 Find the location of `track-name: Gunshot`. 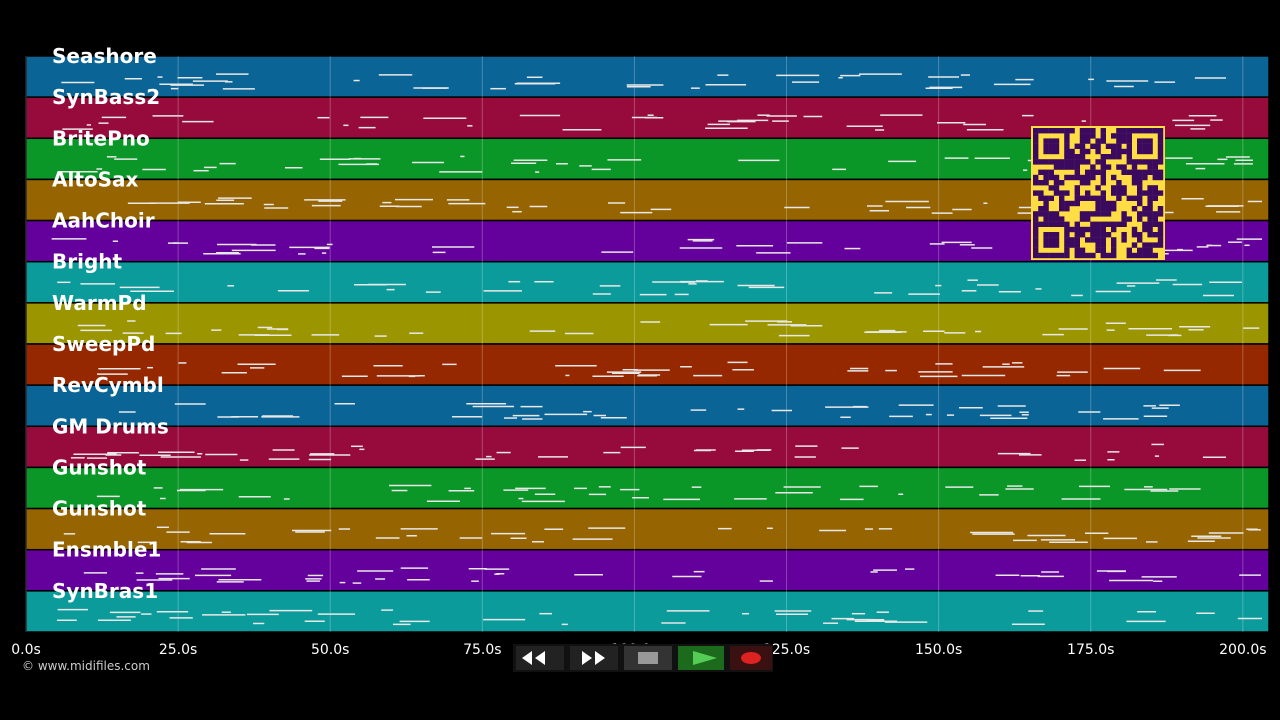

track-name: Gunshot is located at coordinates (99, 467).